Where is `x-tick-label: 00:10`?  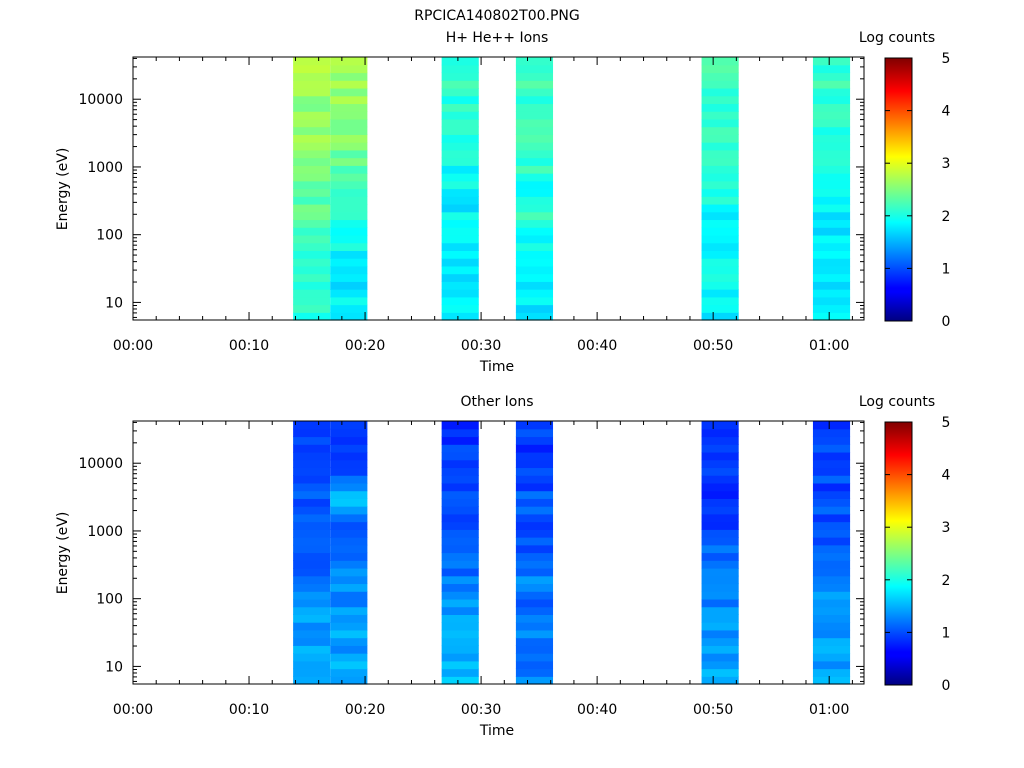
x-tick-label: 00:10 is located at coordinates (249, 346).